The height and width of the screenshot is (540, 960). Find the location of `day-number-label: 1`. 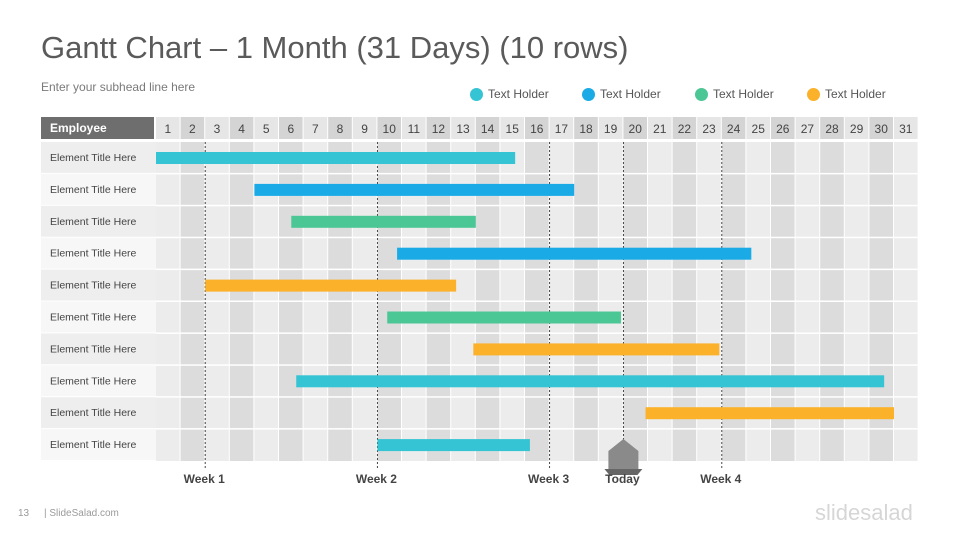

day-number-label: 1 is located at coordinates (167, 129).